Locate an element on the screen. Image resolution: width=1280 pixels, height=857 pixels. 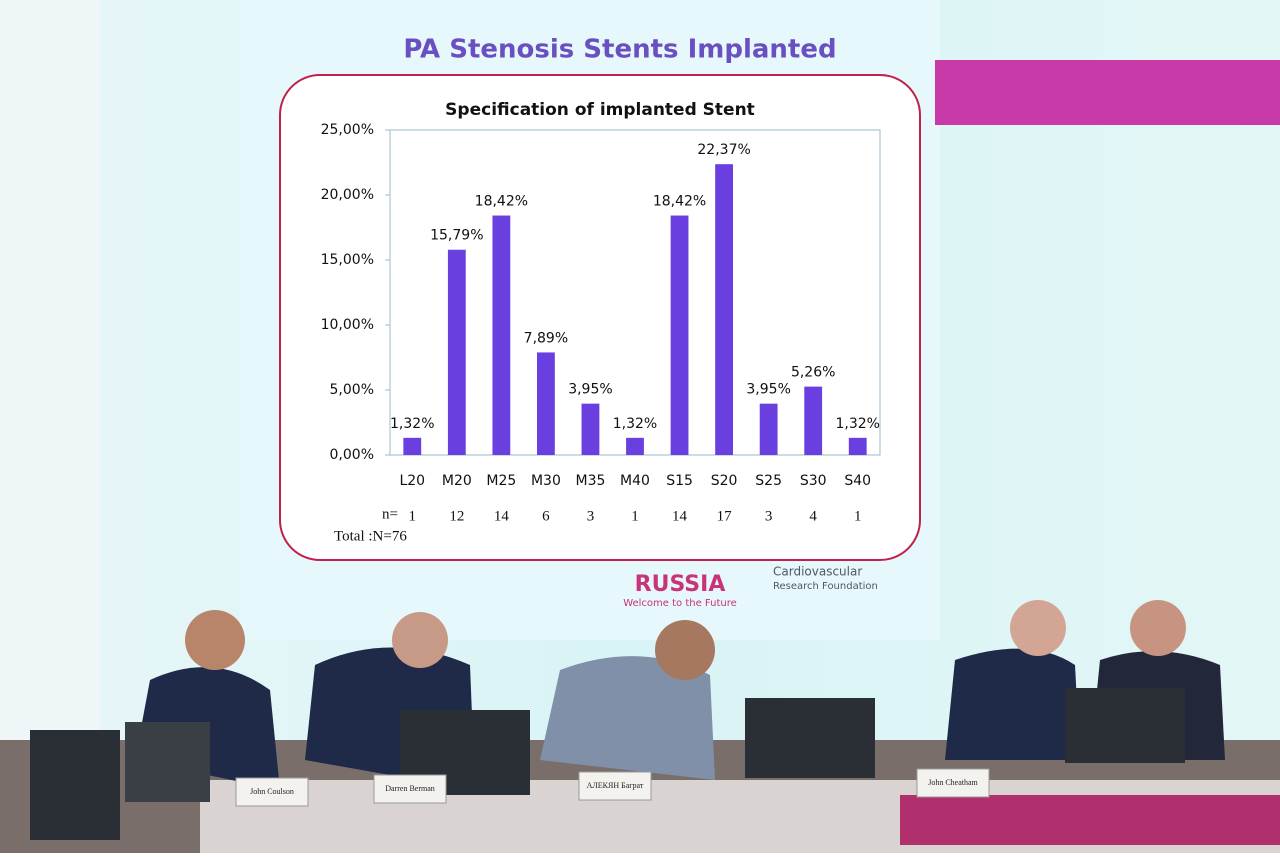
chart-title: Specification of implanted Stent is located at coordinates (600, 110).